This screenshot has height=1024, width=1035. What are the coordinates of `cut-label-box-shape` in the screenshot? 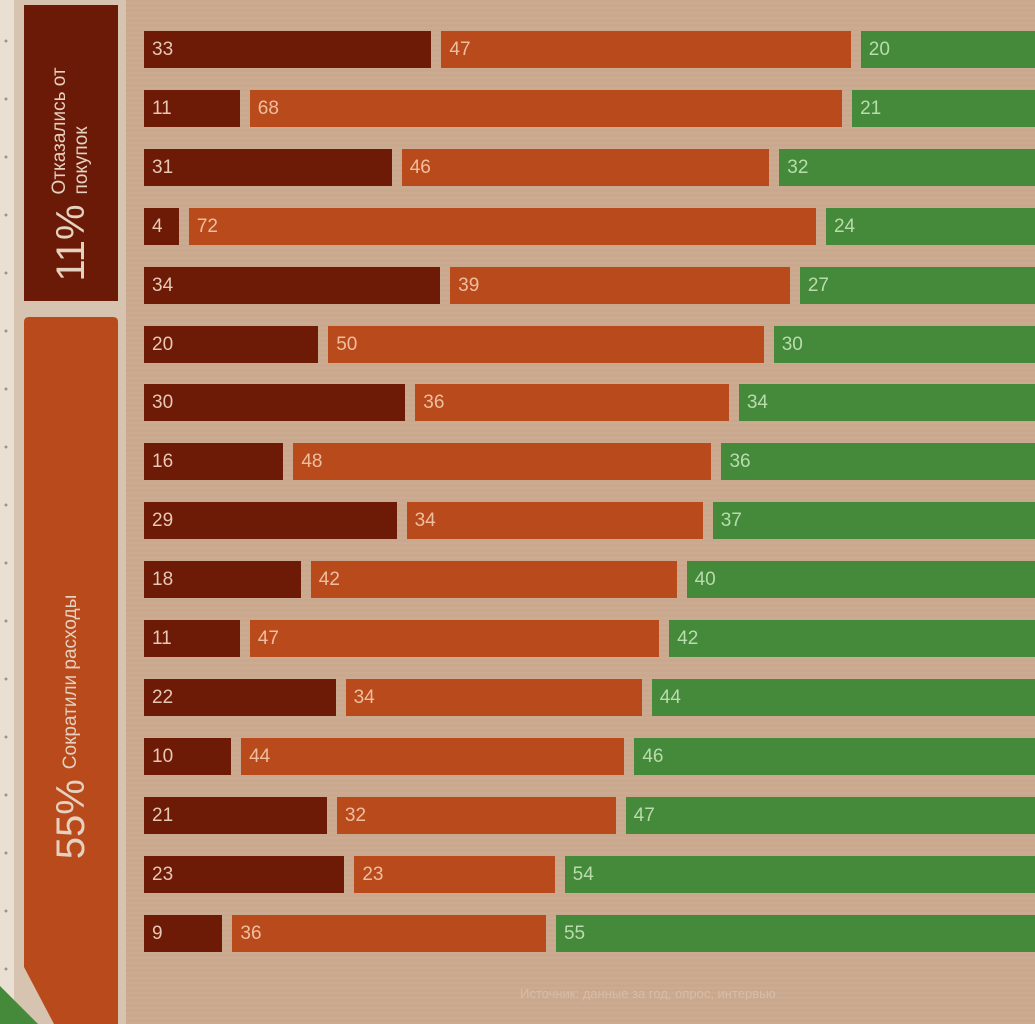 It's located at (71, 670).